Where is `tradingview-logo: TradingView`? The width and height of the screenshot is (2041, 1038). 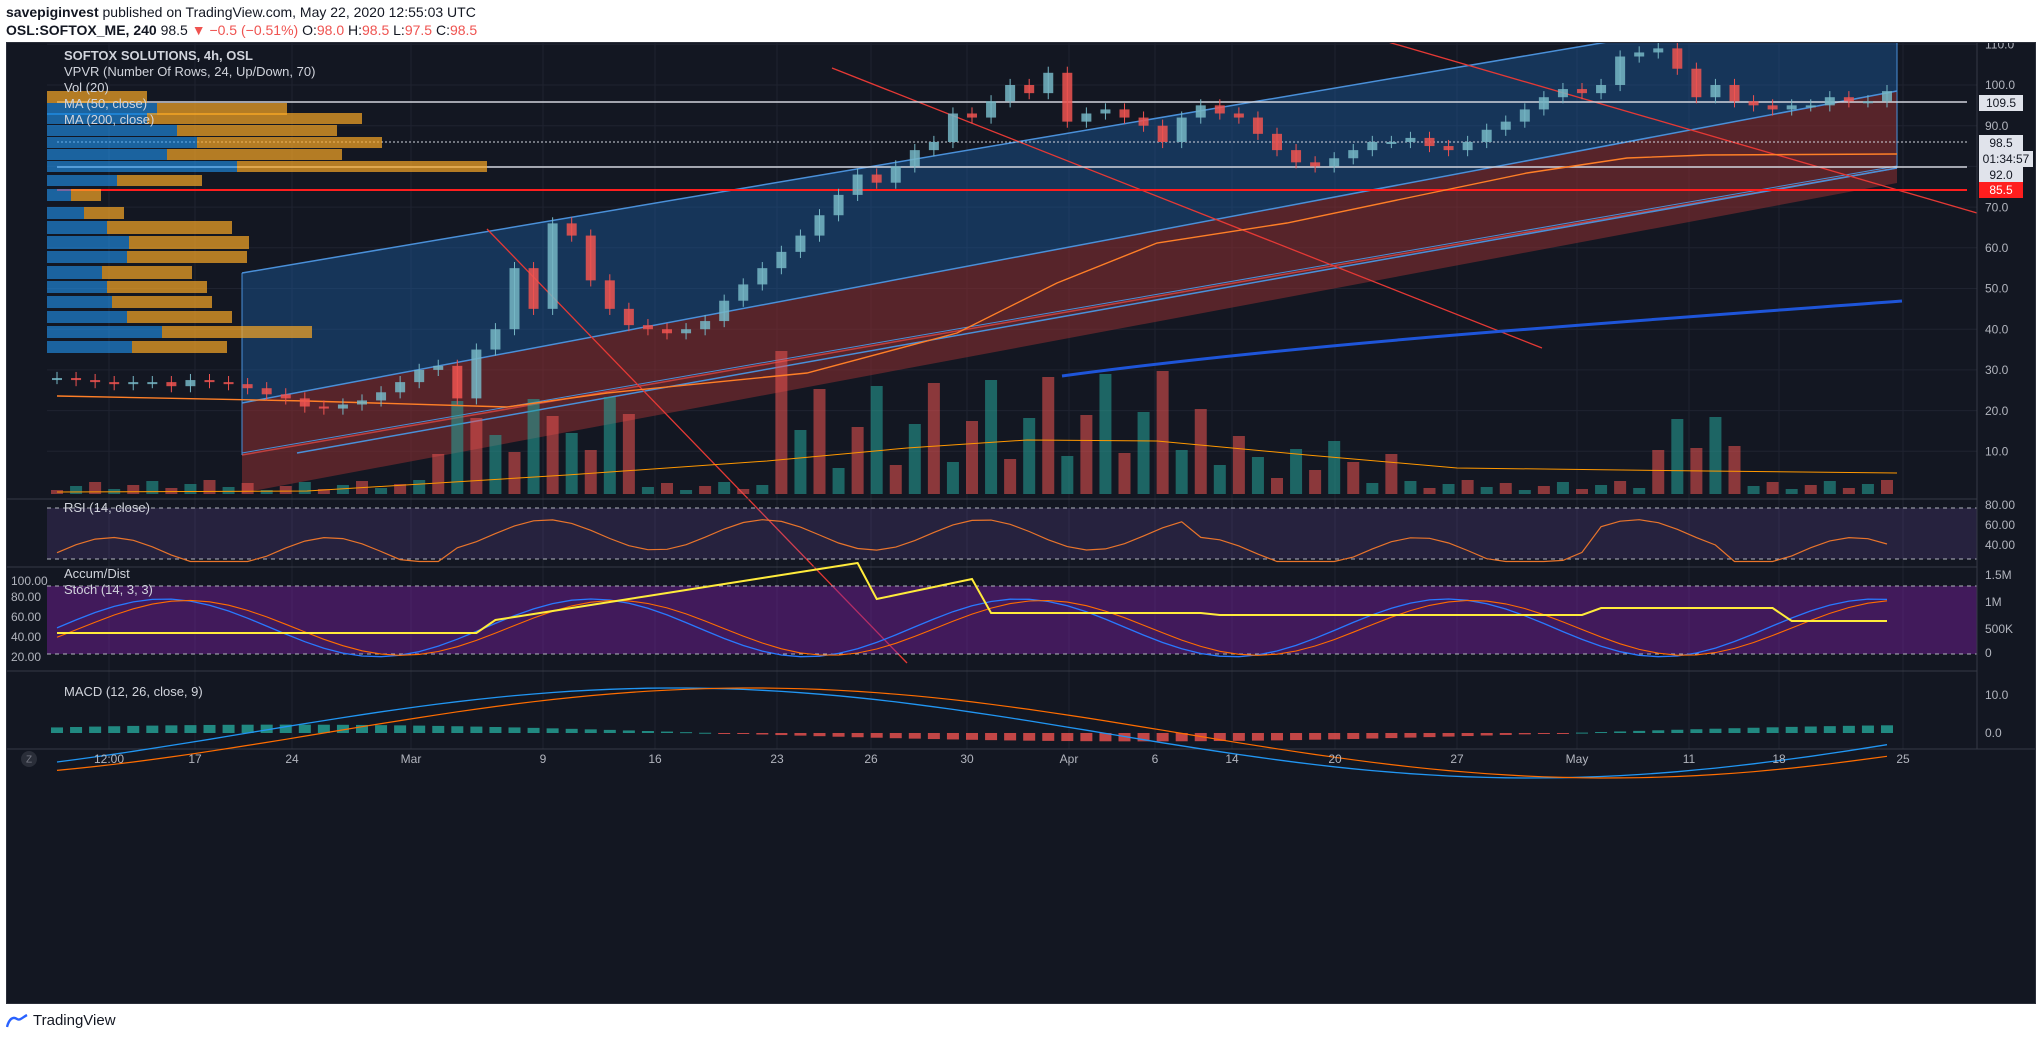 tradingview-logo: TradingView is located at coordinates (61, 1020).